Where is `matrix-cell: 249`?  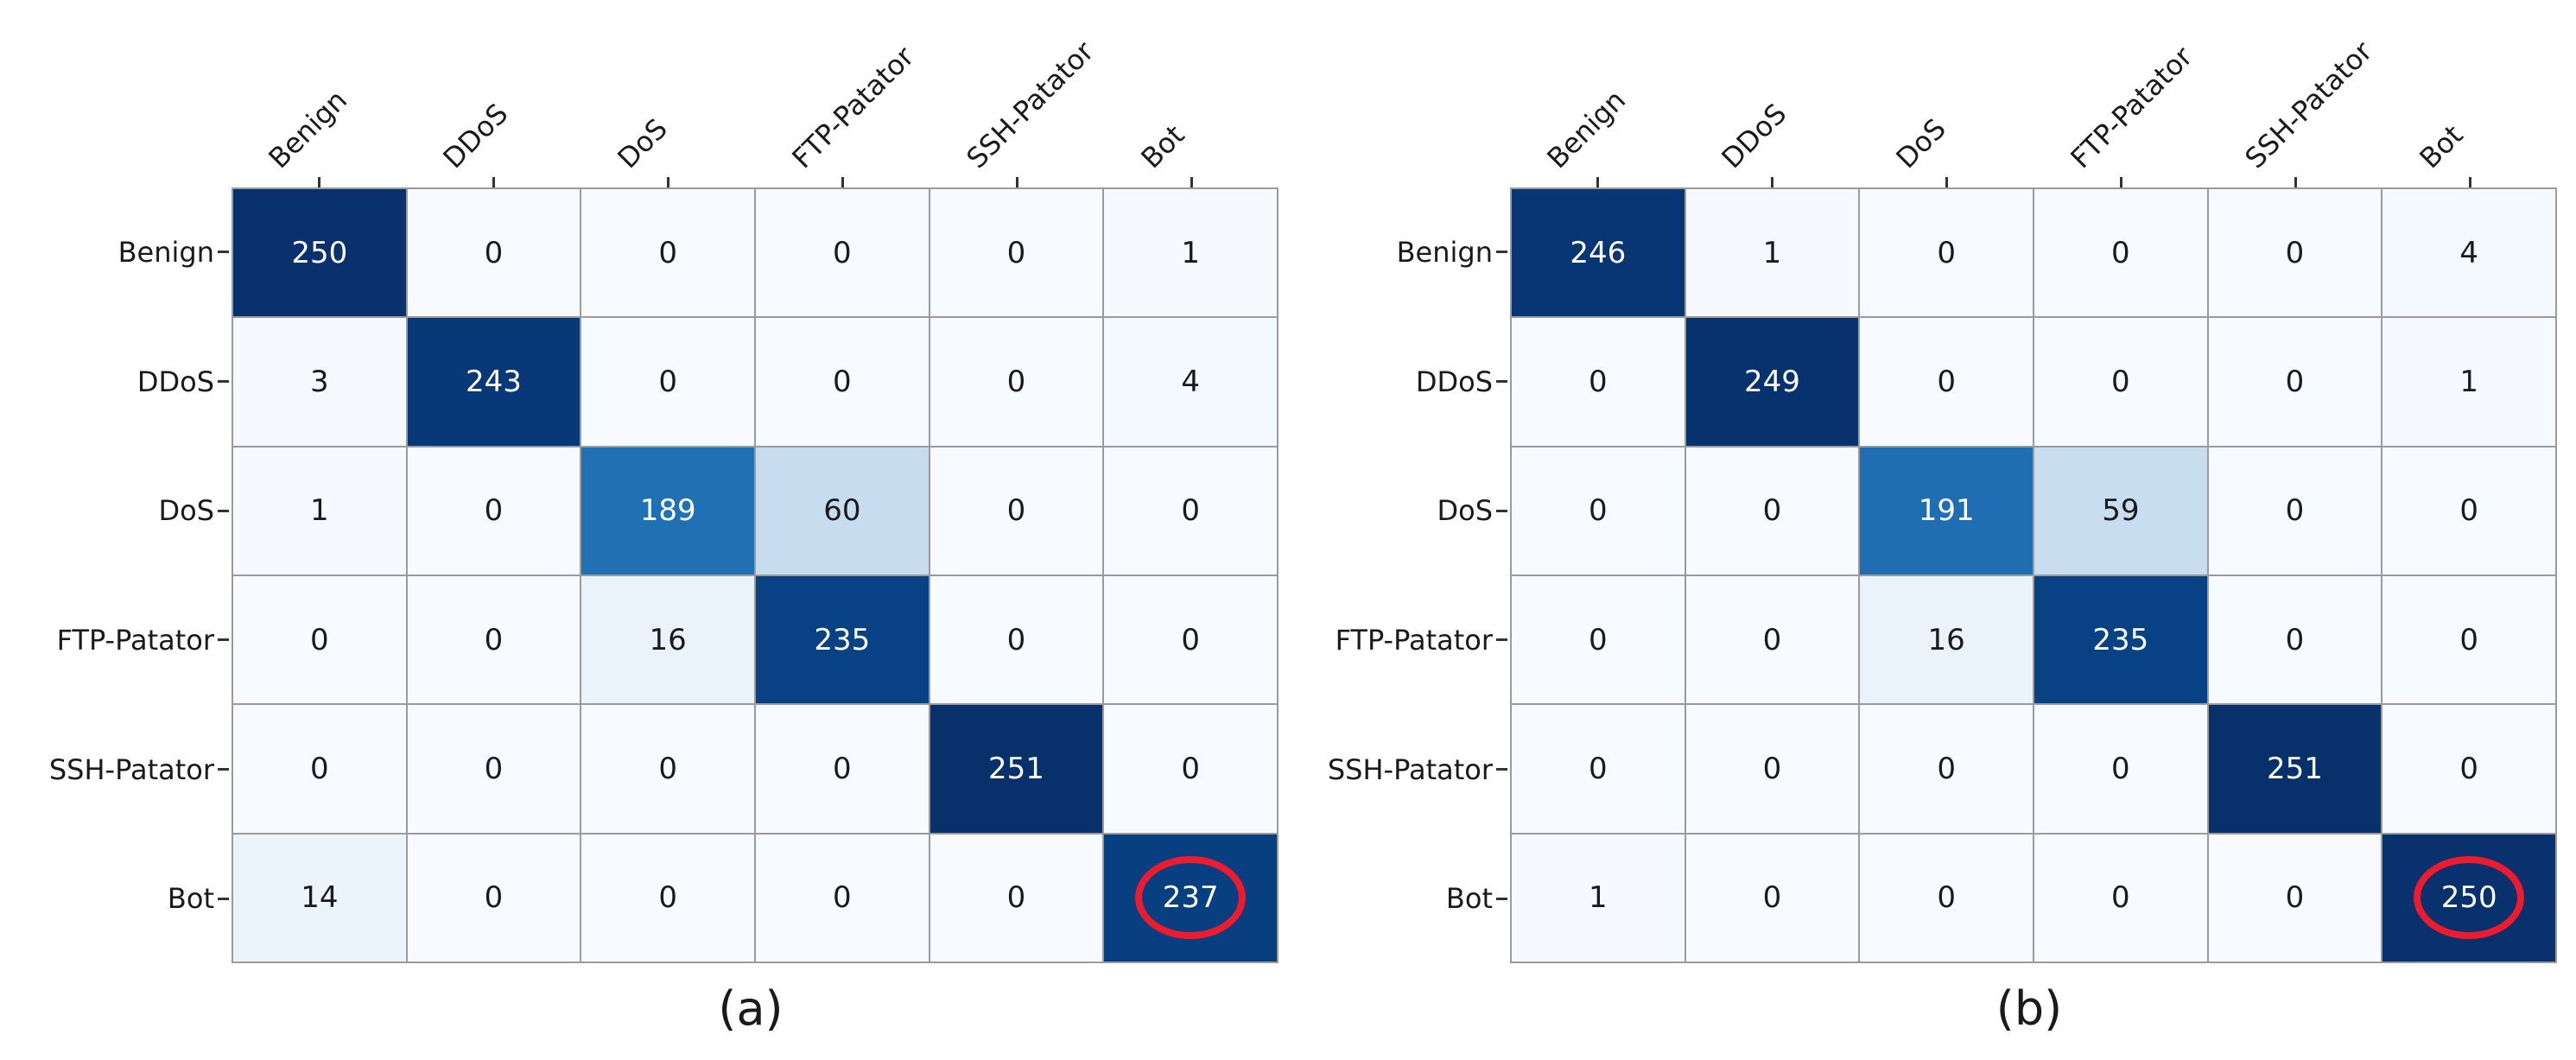
matrix-cell: 249 is located at coordinates (1772, 382).